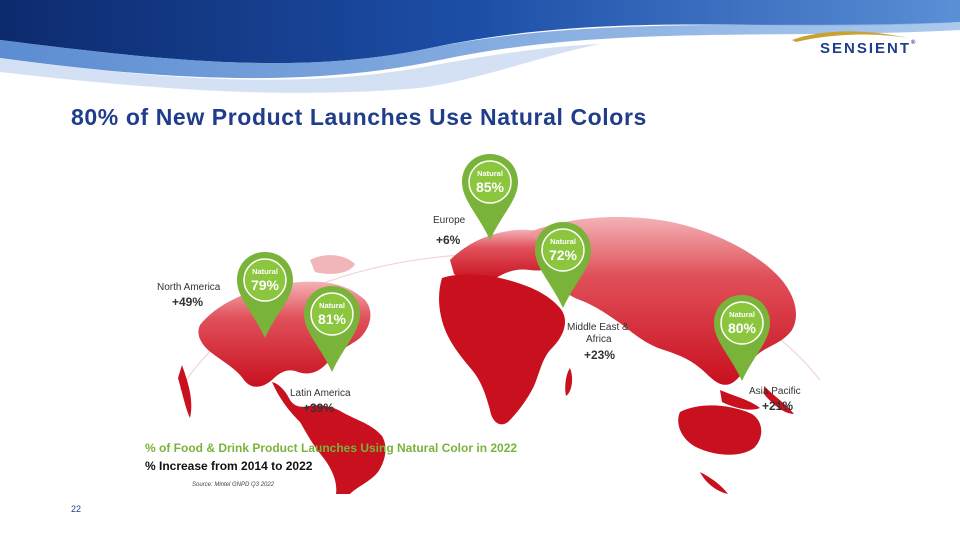  I want to click on north-america-label: North America, so click(189, 287).